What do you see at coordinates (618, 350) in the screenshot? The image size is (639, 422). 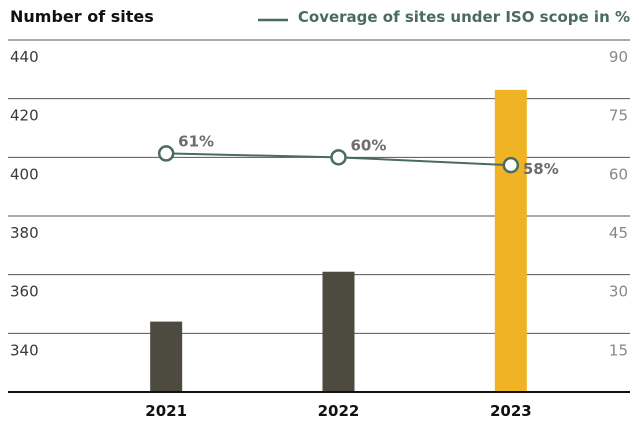 I see `y2-tick-label: 15` at bounding box center [618, 350].